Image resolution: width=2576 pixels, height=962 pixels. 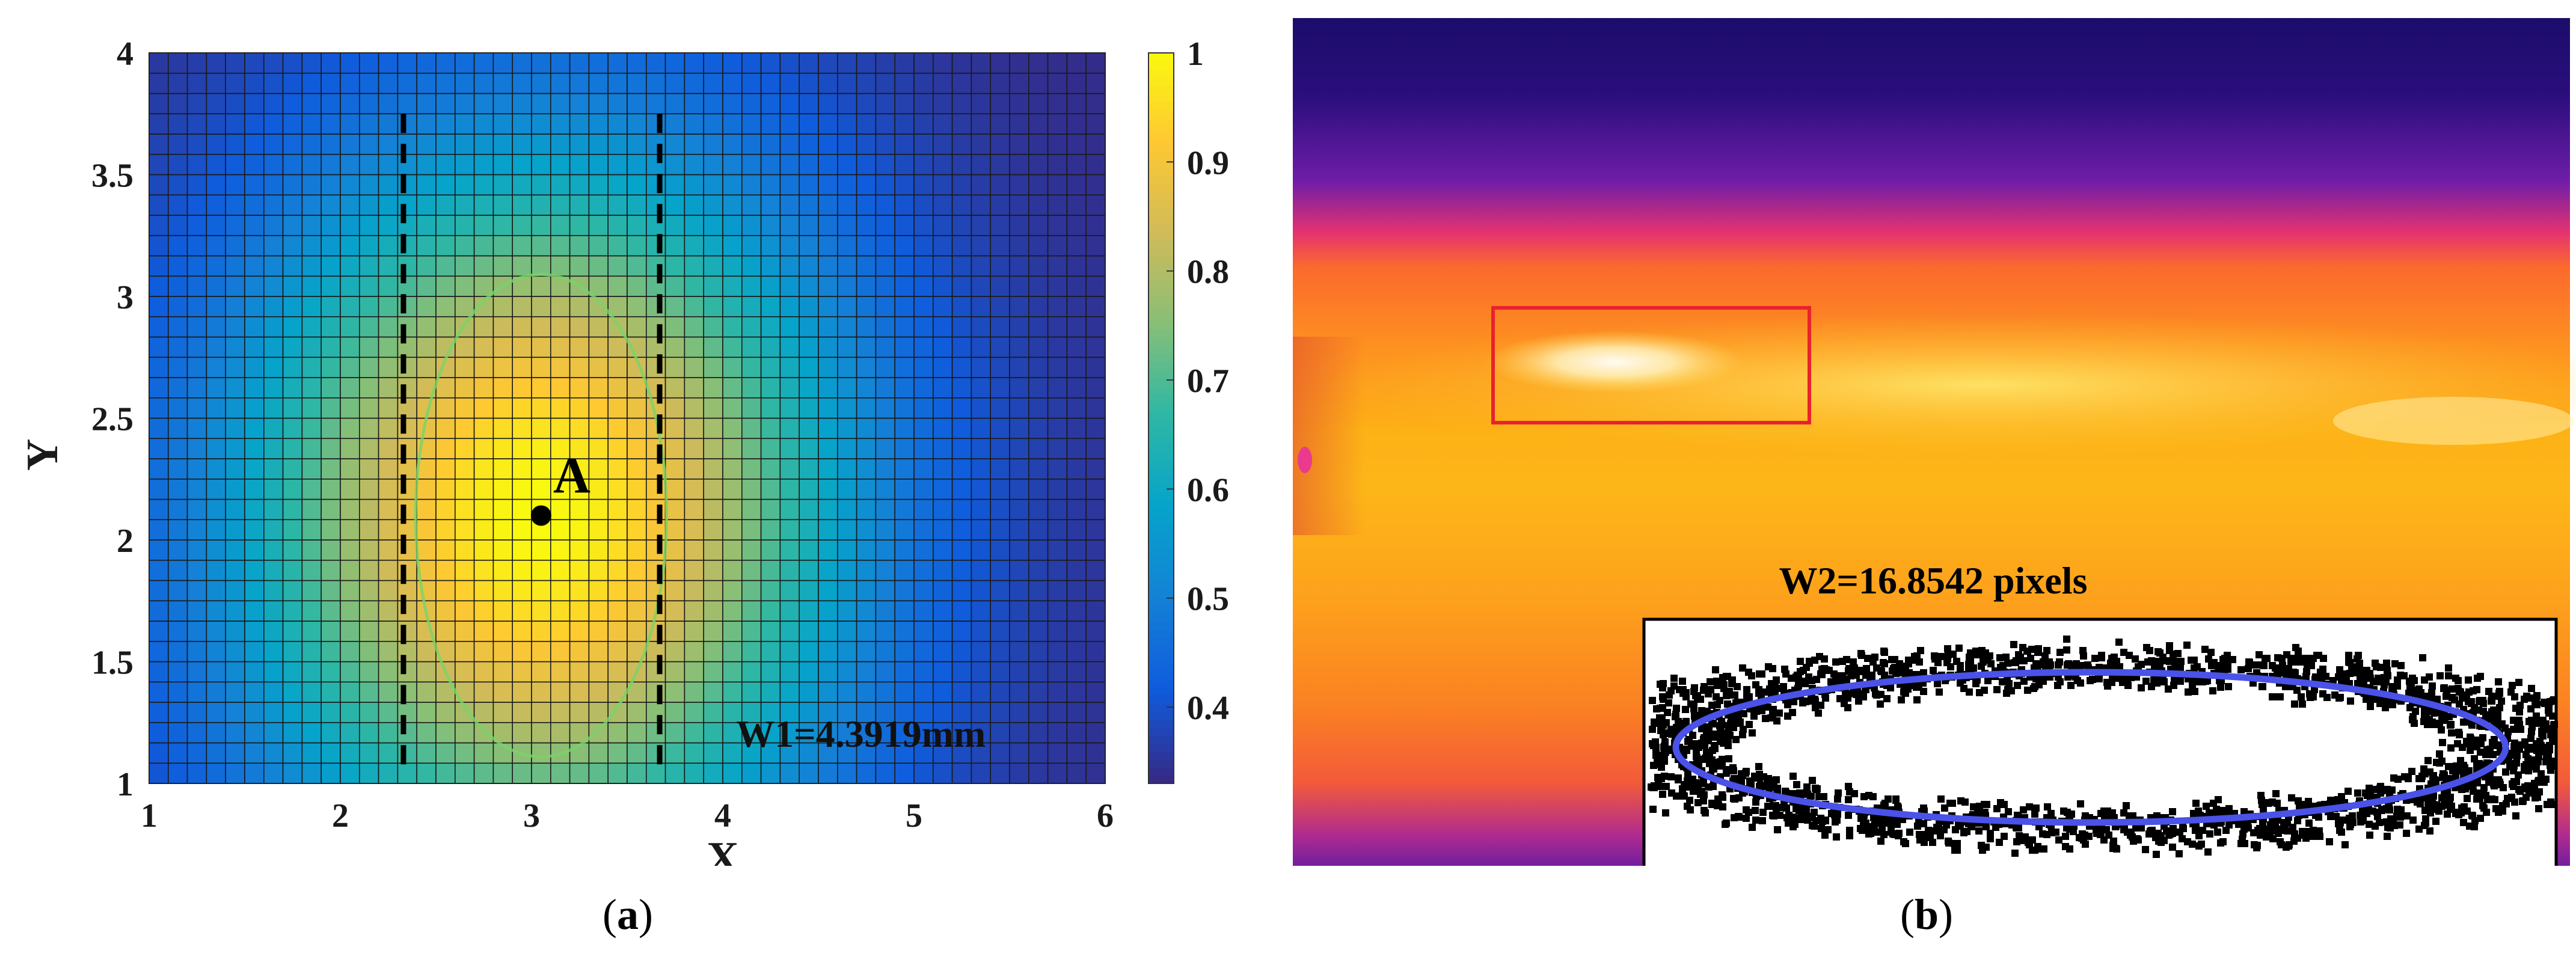 What do you see at coordinates (149, 816) in the screenshot?
I see `x-tick-label: 1` at bounding box center [149, 816].